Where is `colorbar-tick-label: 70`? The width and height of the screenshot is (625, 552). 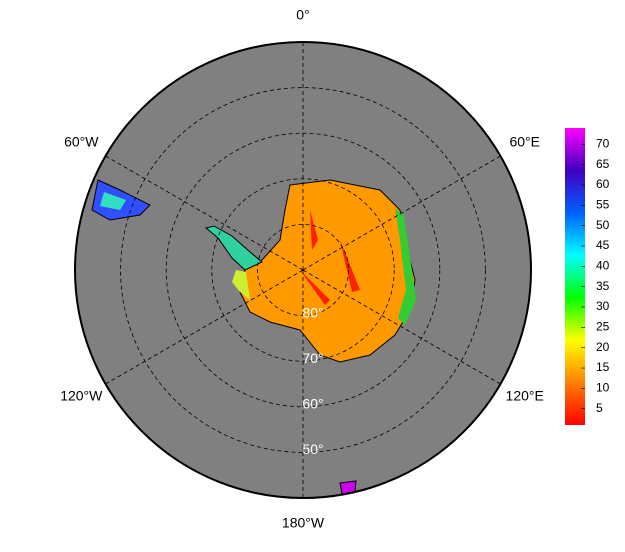
colorbar-tick-label: 70 is located at coordinates (603, 143).